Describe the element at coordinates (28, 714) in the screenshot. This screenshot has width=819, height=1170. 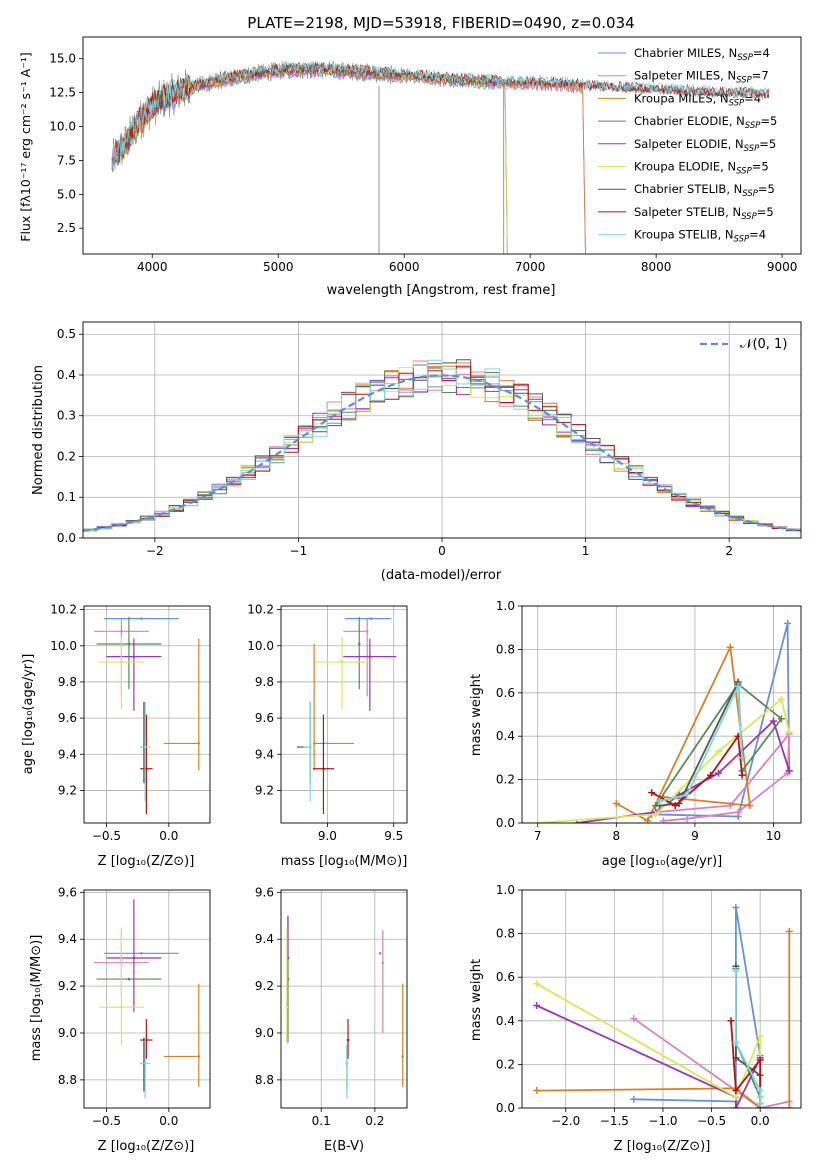
I see `age-z-y-label: age [log₁₀(age/yr)]` at that location.